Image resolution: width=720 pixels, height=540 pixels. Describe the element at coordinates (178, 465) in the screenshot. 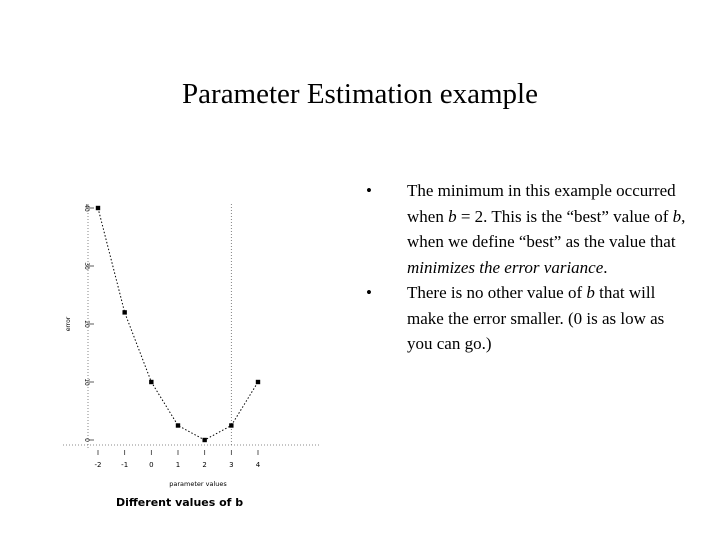

I see `x-tick-label: 1` at that location.